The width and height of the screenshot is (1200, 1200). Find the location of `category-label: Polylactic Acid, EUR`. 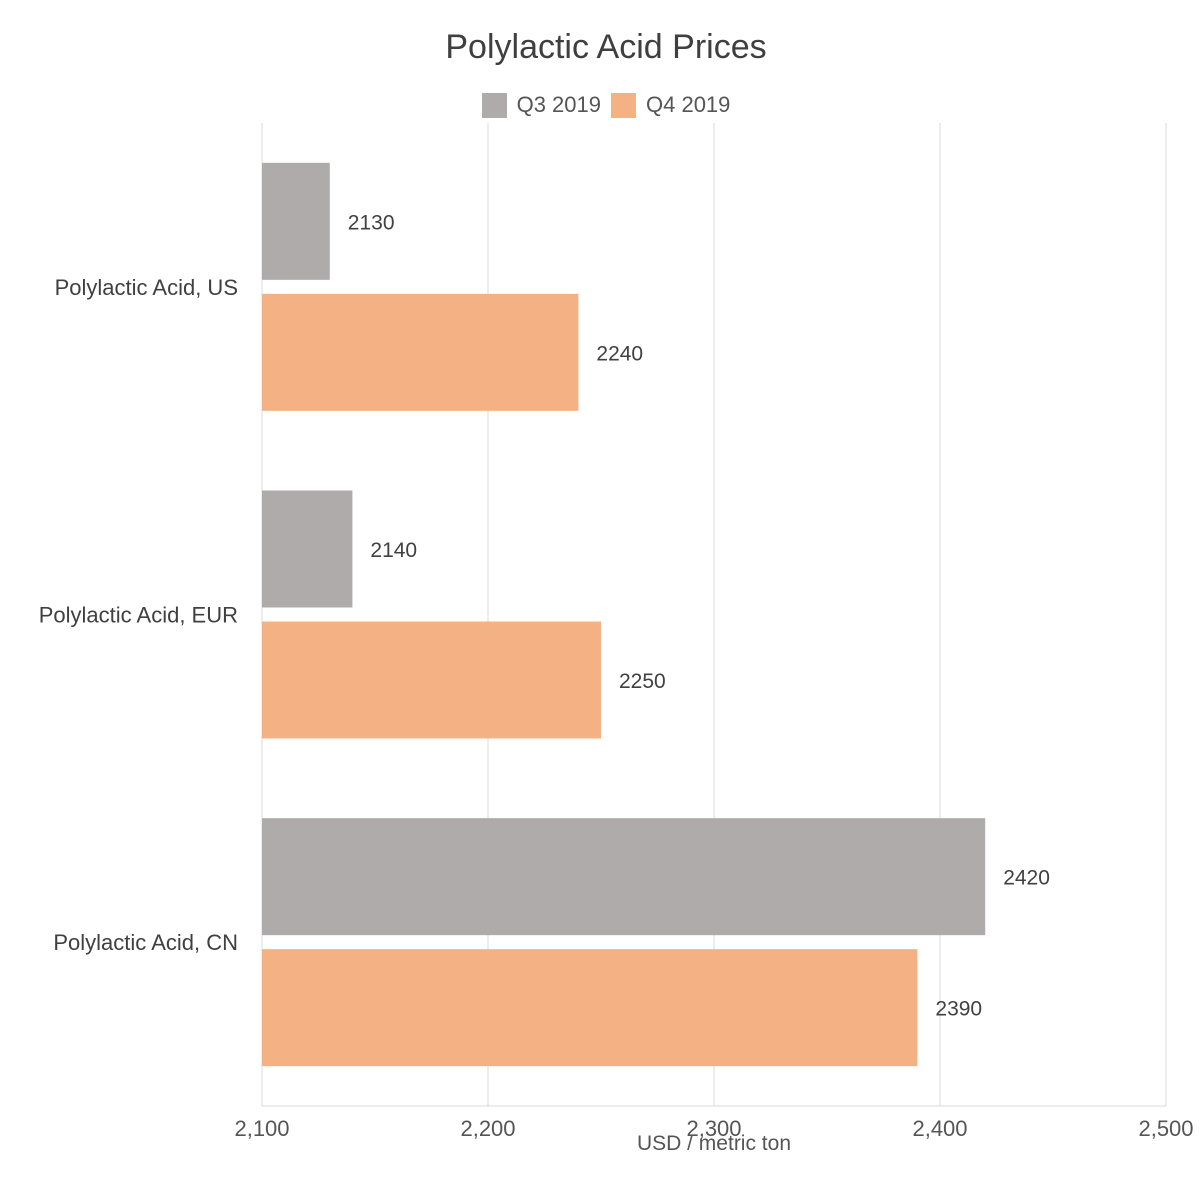

category-label: Polylactic Acid, EUR is located at coordinates (138, 615).